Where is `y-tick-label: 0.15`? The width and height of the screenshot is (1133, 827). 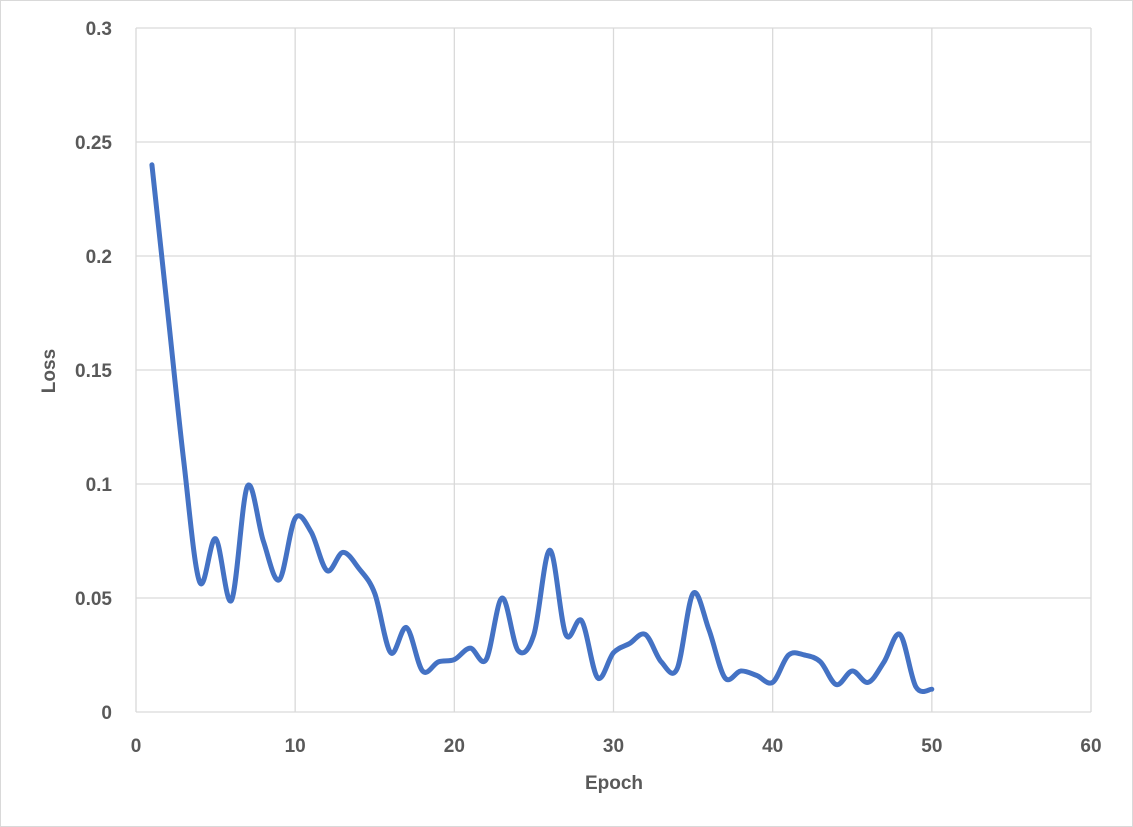 y-tick-label: 0.15 is located at coordinates (93, 371).